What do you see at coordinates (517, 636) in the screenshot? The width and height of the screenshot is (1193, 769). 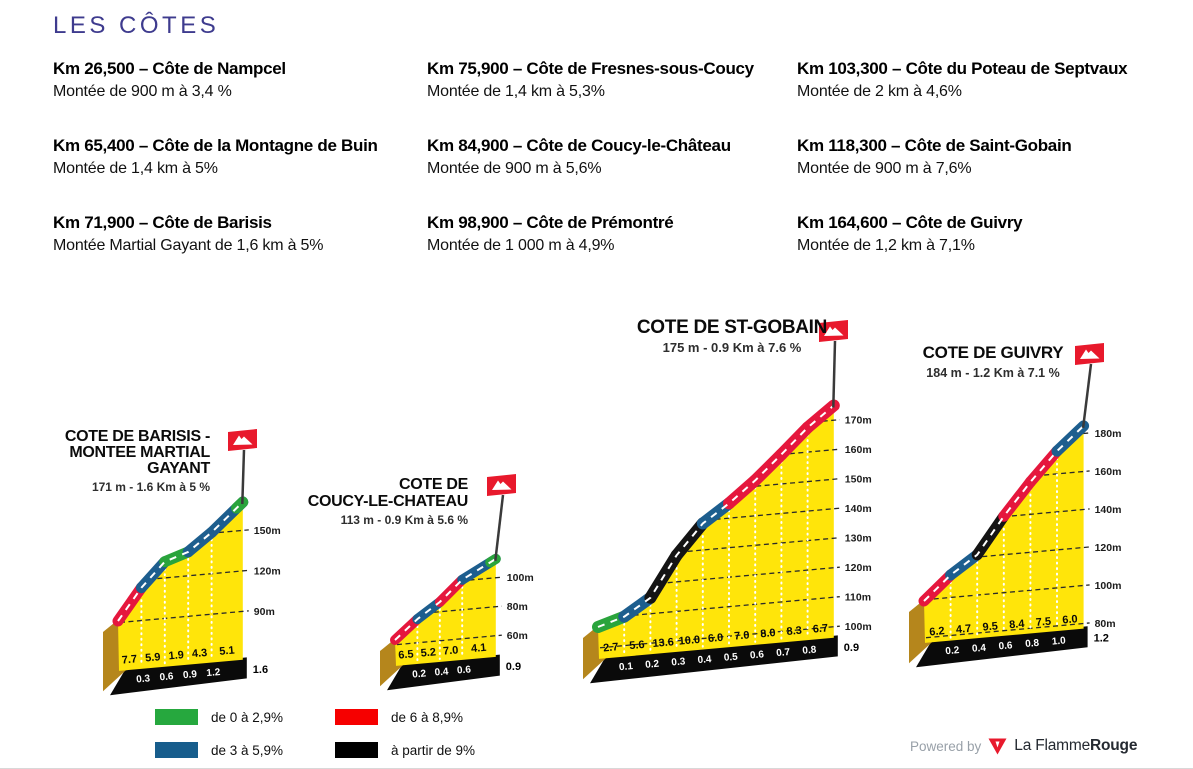 I see `elevation-label: 60m` at bounding box center [517, 636].